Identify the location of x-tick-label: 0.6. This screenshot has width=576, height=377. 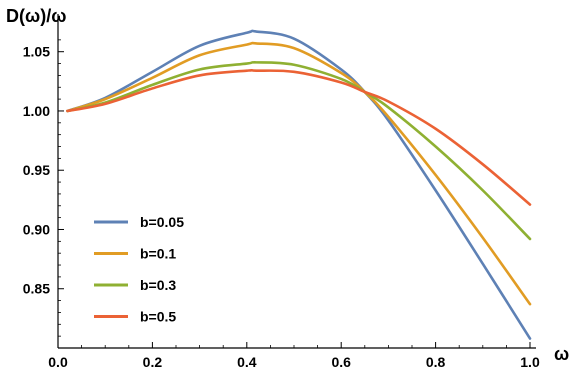
(341, 362).